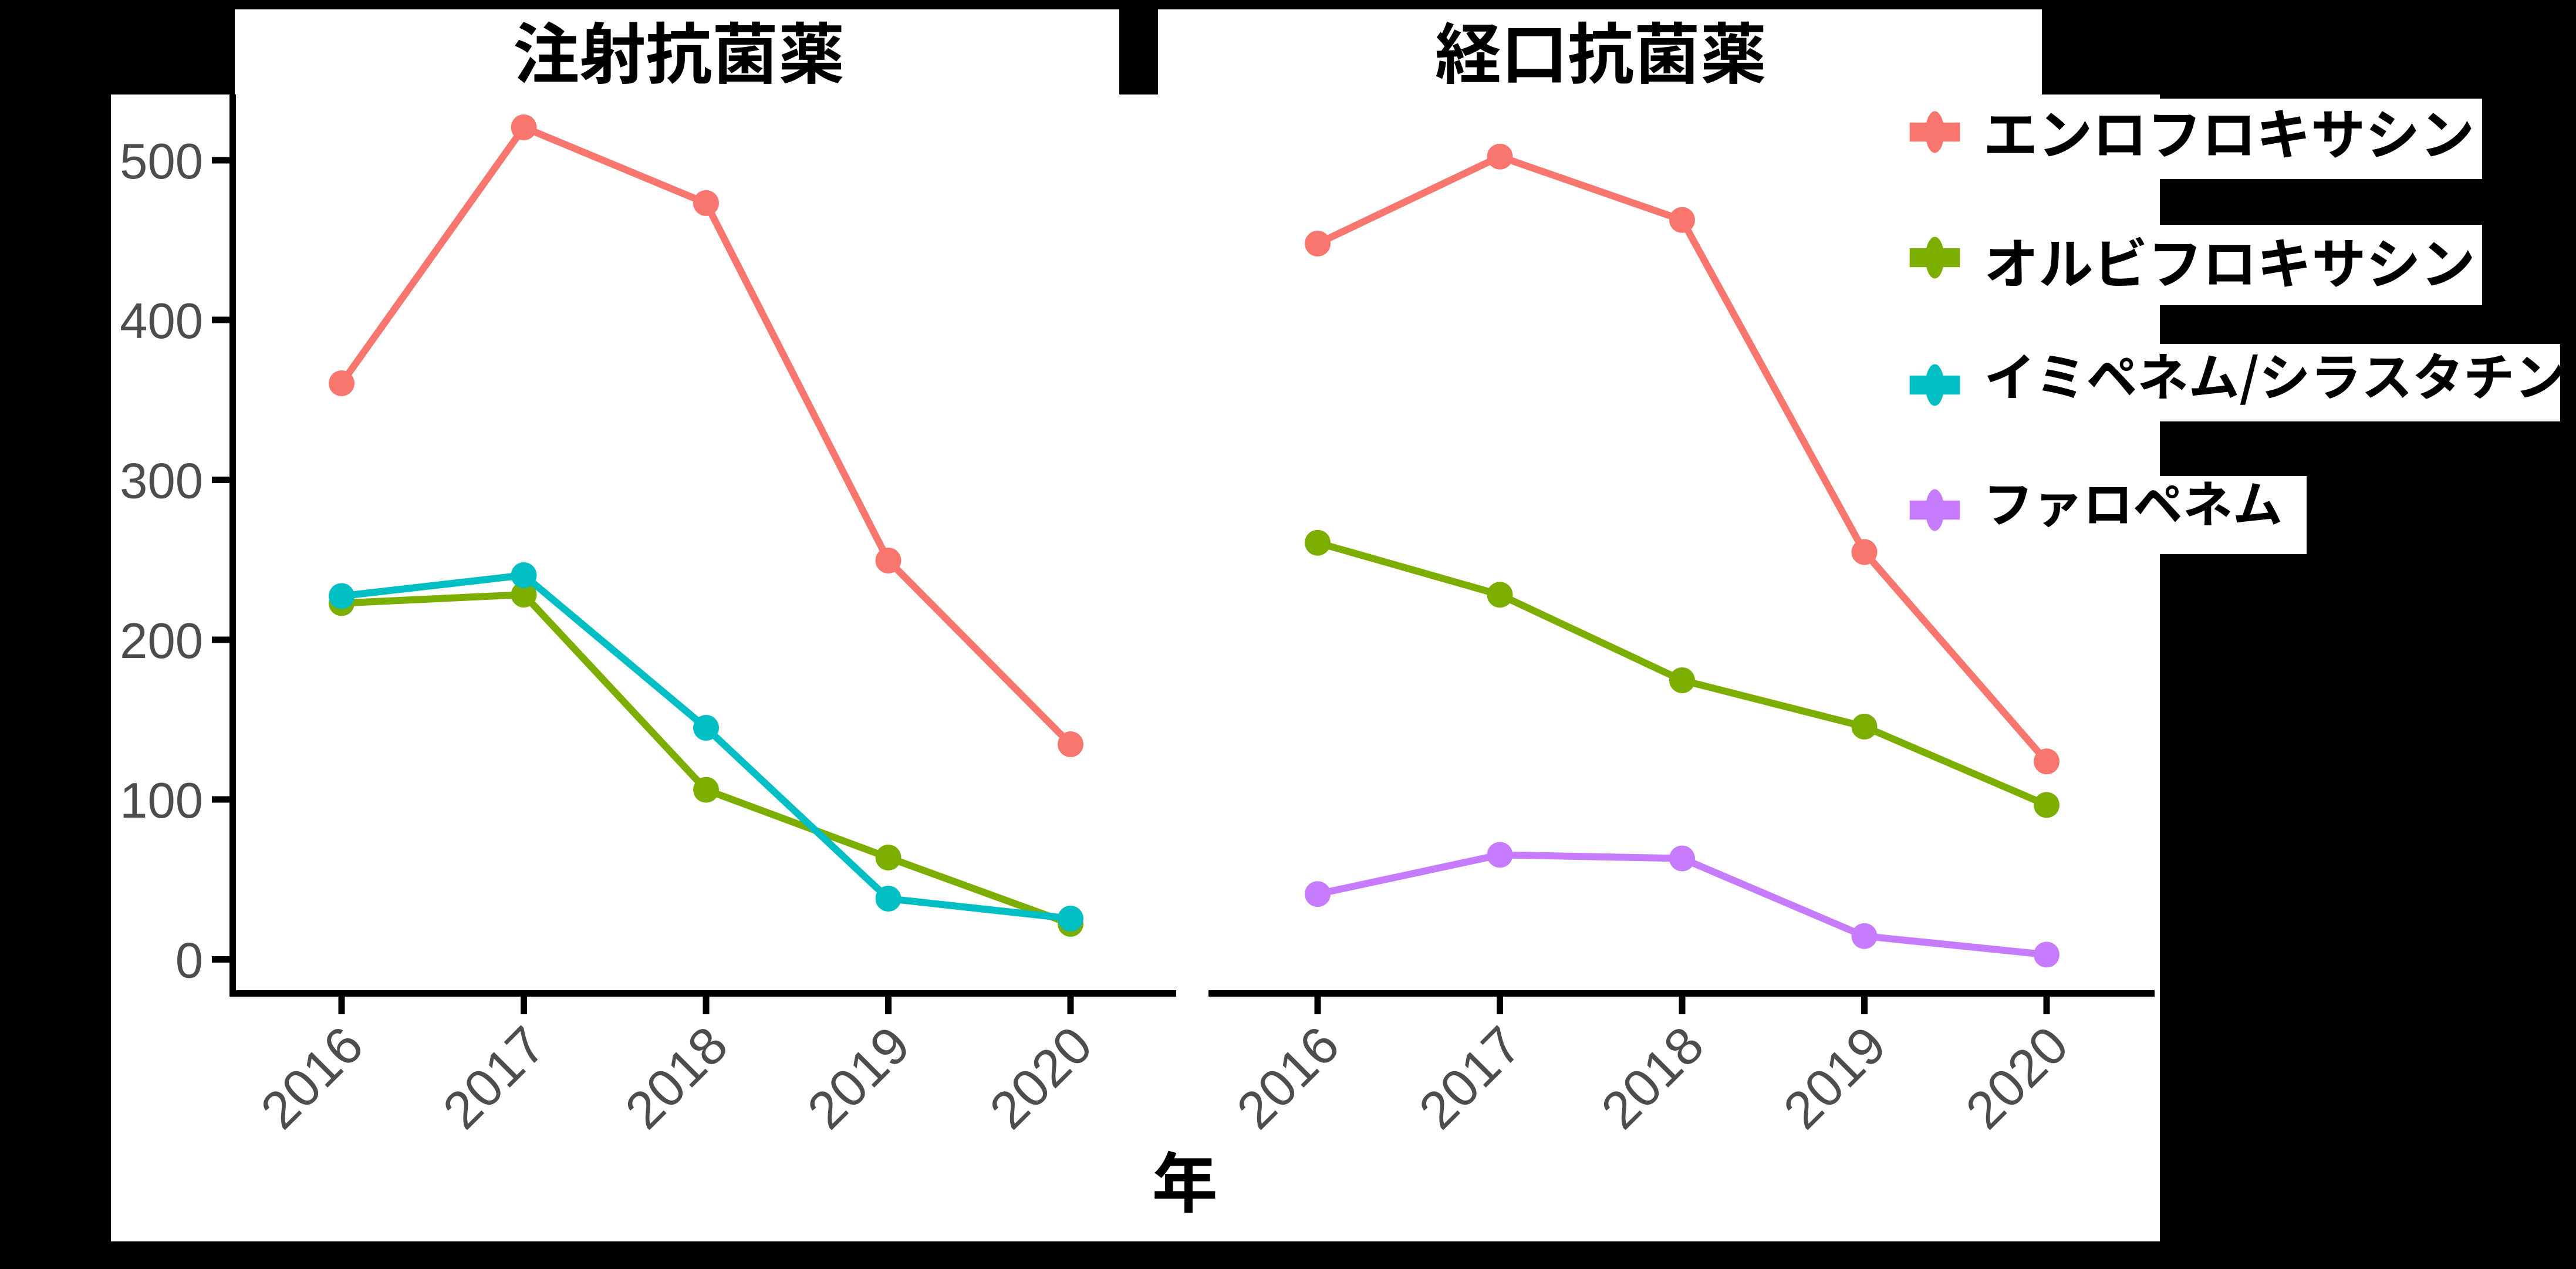 This screenshot has width=2576, height=1269. I want to click on svg-text: 300, so click(162, 482).